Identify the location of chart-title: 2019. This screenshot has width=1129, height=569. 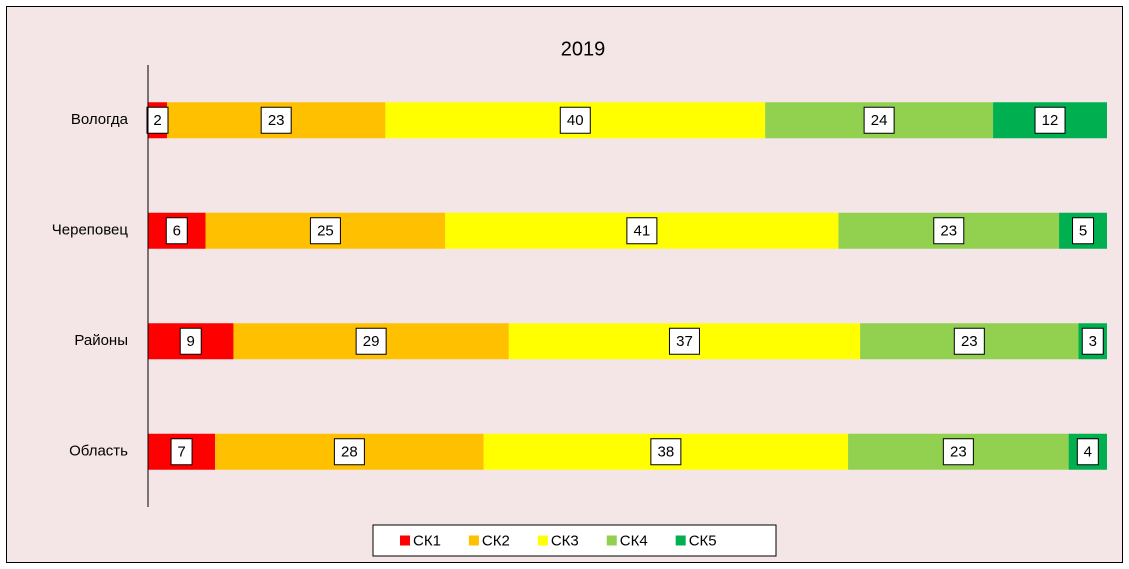
(583, 49).